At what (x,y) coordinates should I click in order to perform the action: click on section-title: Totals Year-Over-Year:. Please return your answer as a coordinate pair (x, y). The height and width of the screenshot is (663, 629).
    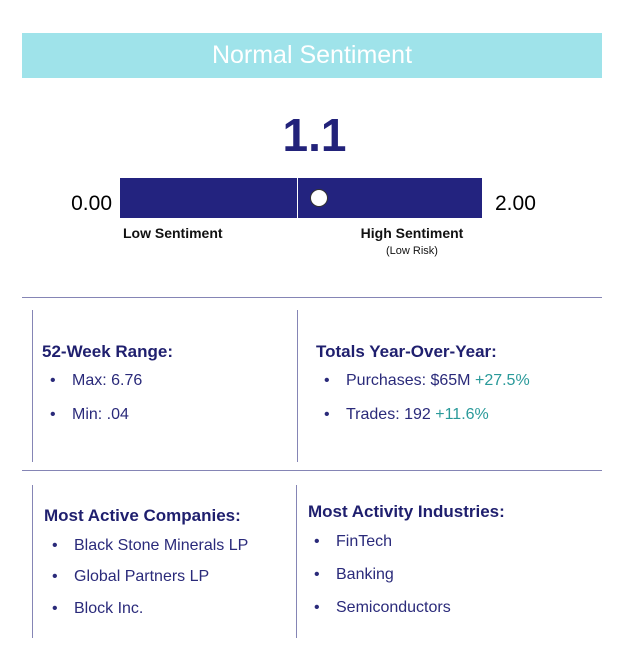
    Looking at the image, I should click on (406, 351).